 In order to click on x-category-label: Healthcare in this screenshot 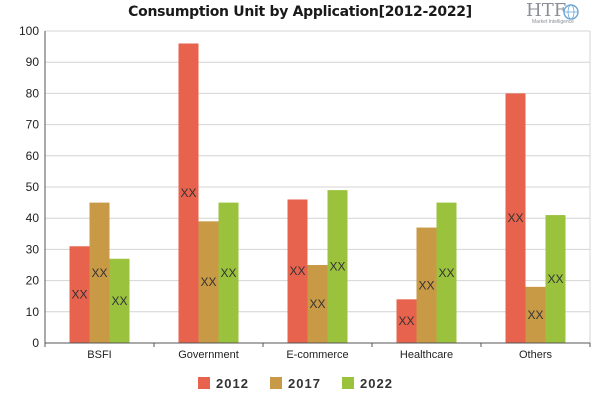, I will do `click(426, 355)`.